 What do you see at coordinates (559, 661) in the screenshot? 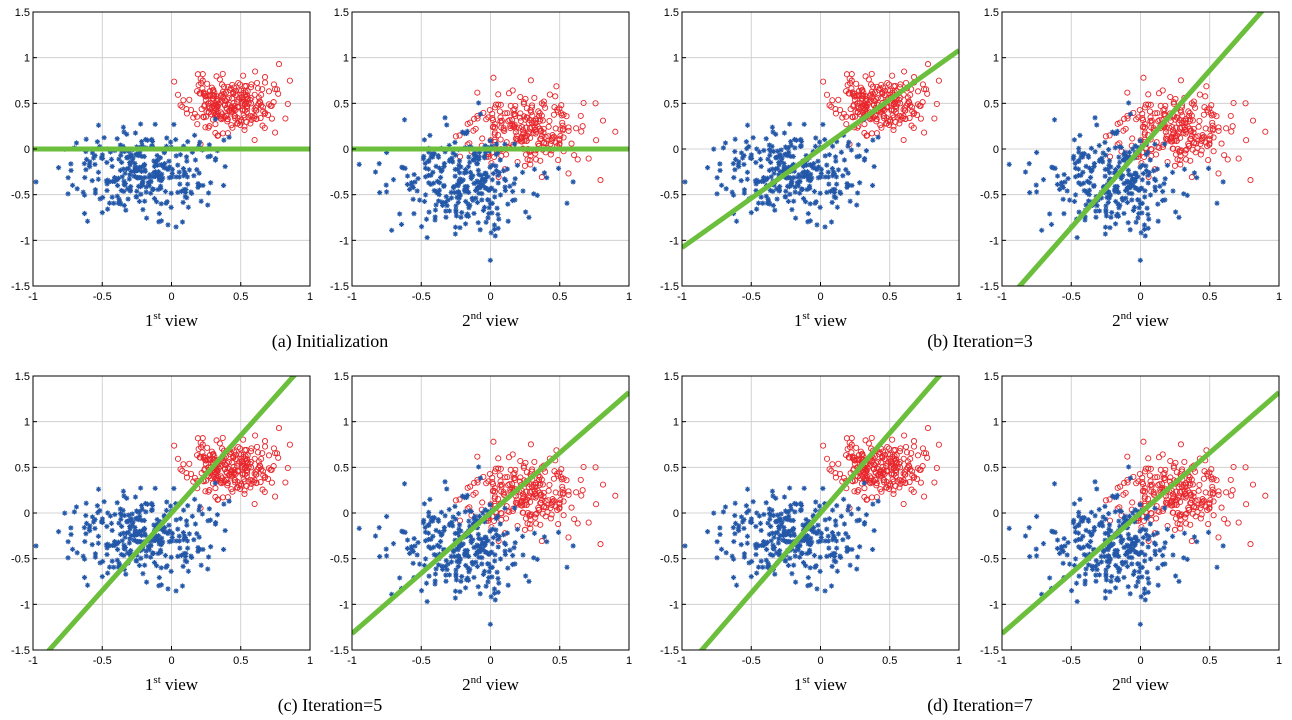
I see `x-tick-label: 0.5` at bounding box center [559, 661].